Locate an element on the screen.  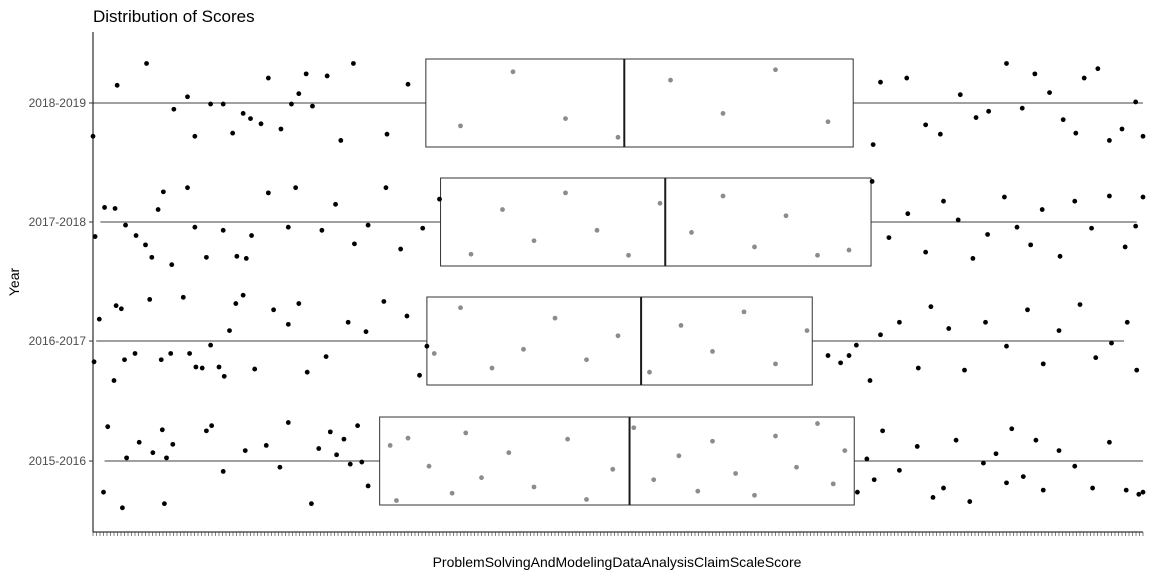
box-2017-2018 is located at coordinates (656, 222).